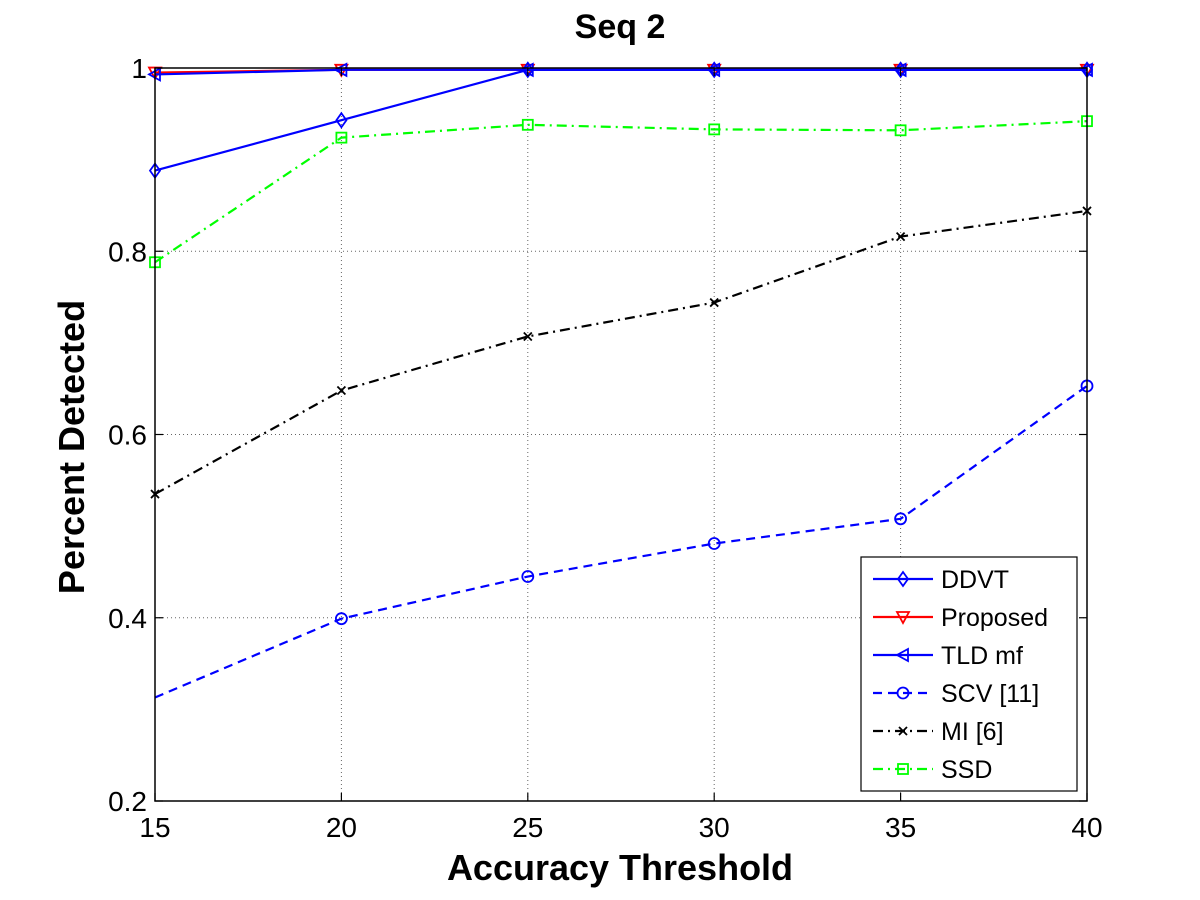 This screenshot has height=900, width=1200. I want to click on y-tick-label: 0.2, so click(127, 801).